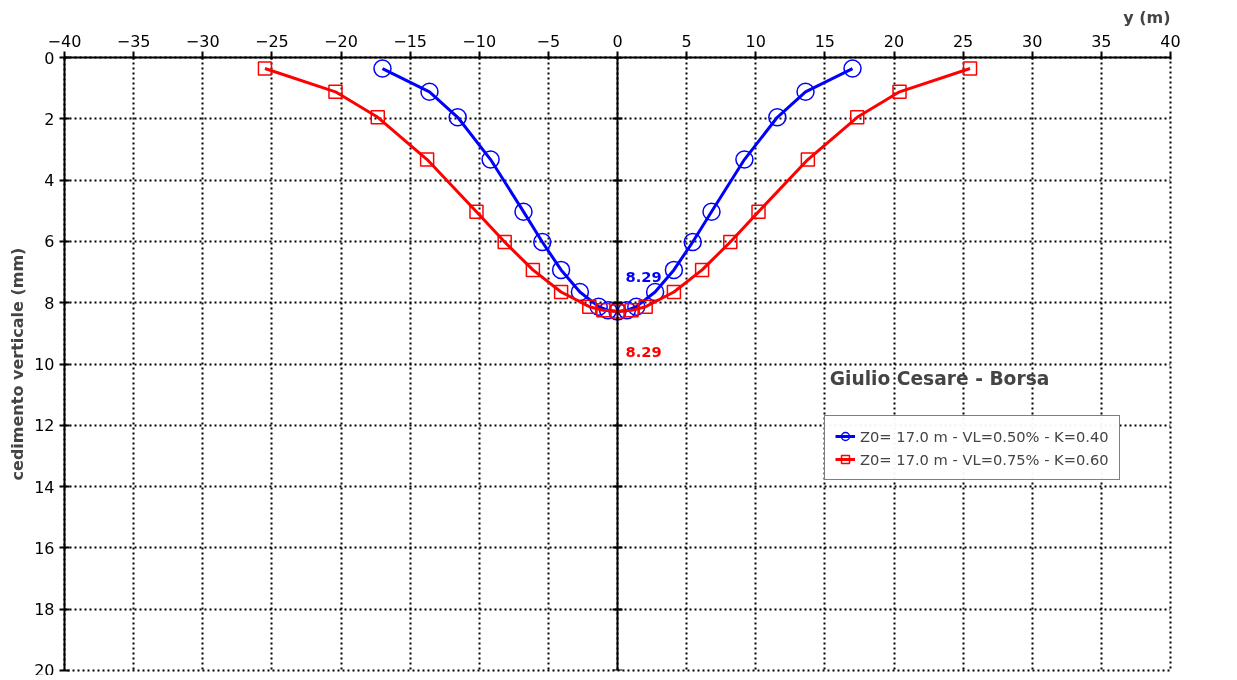 The width and height of the screenshot is (1237, 680). I want to click on y-axis-title: cedimento verticale (mm), so click(17, 364).